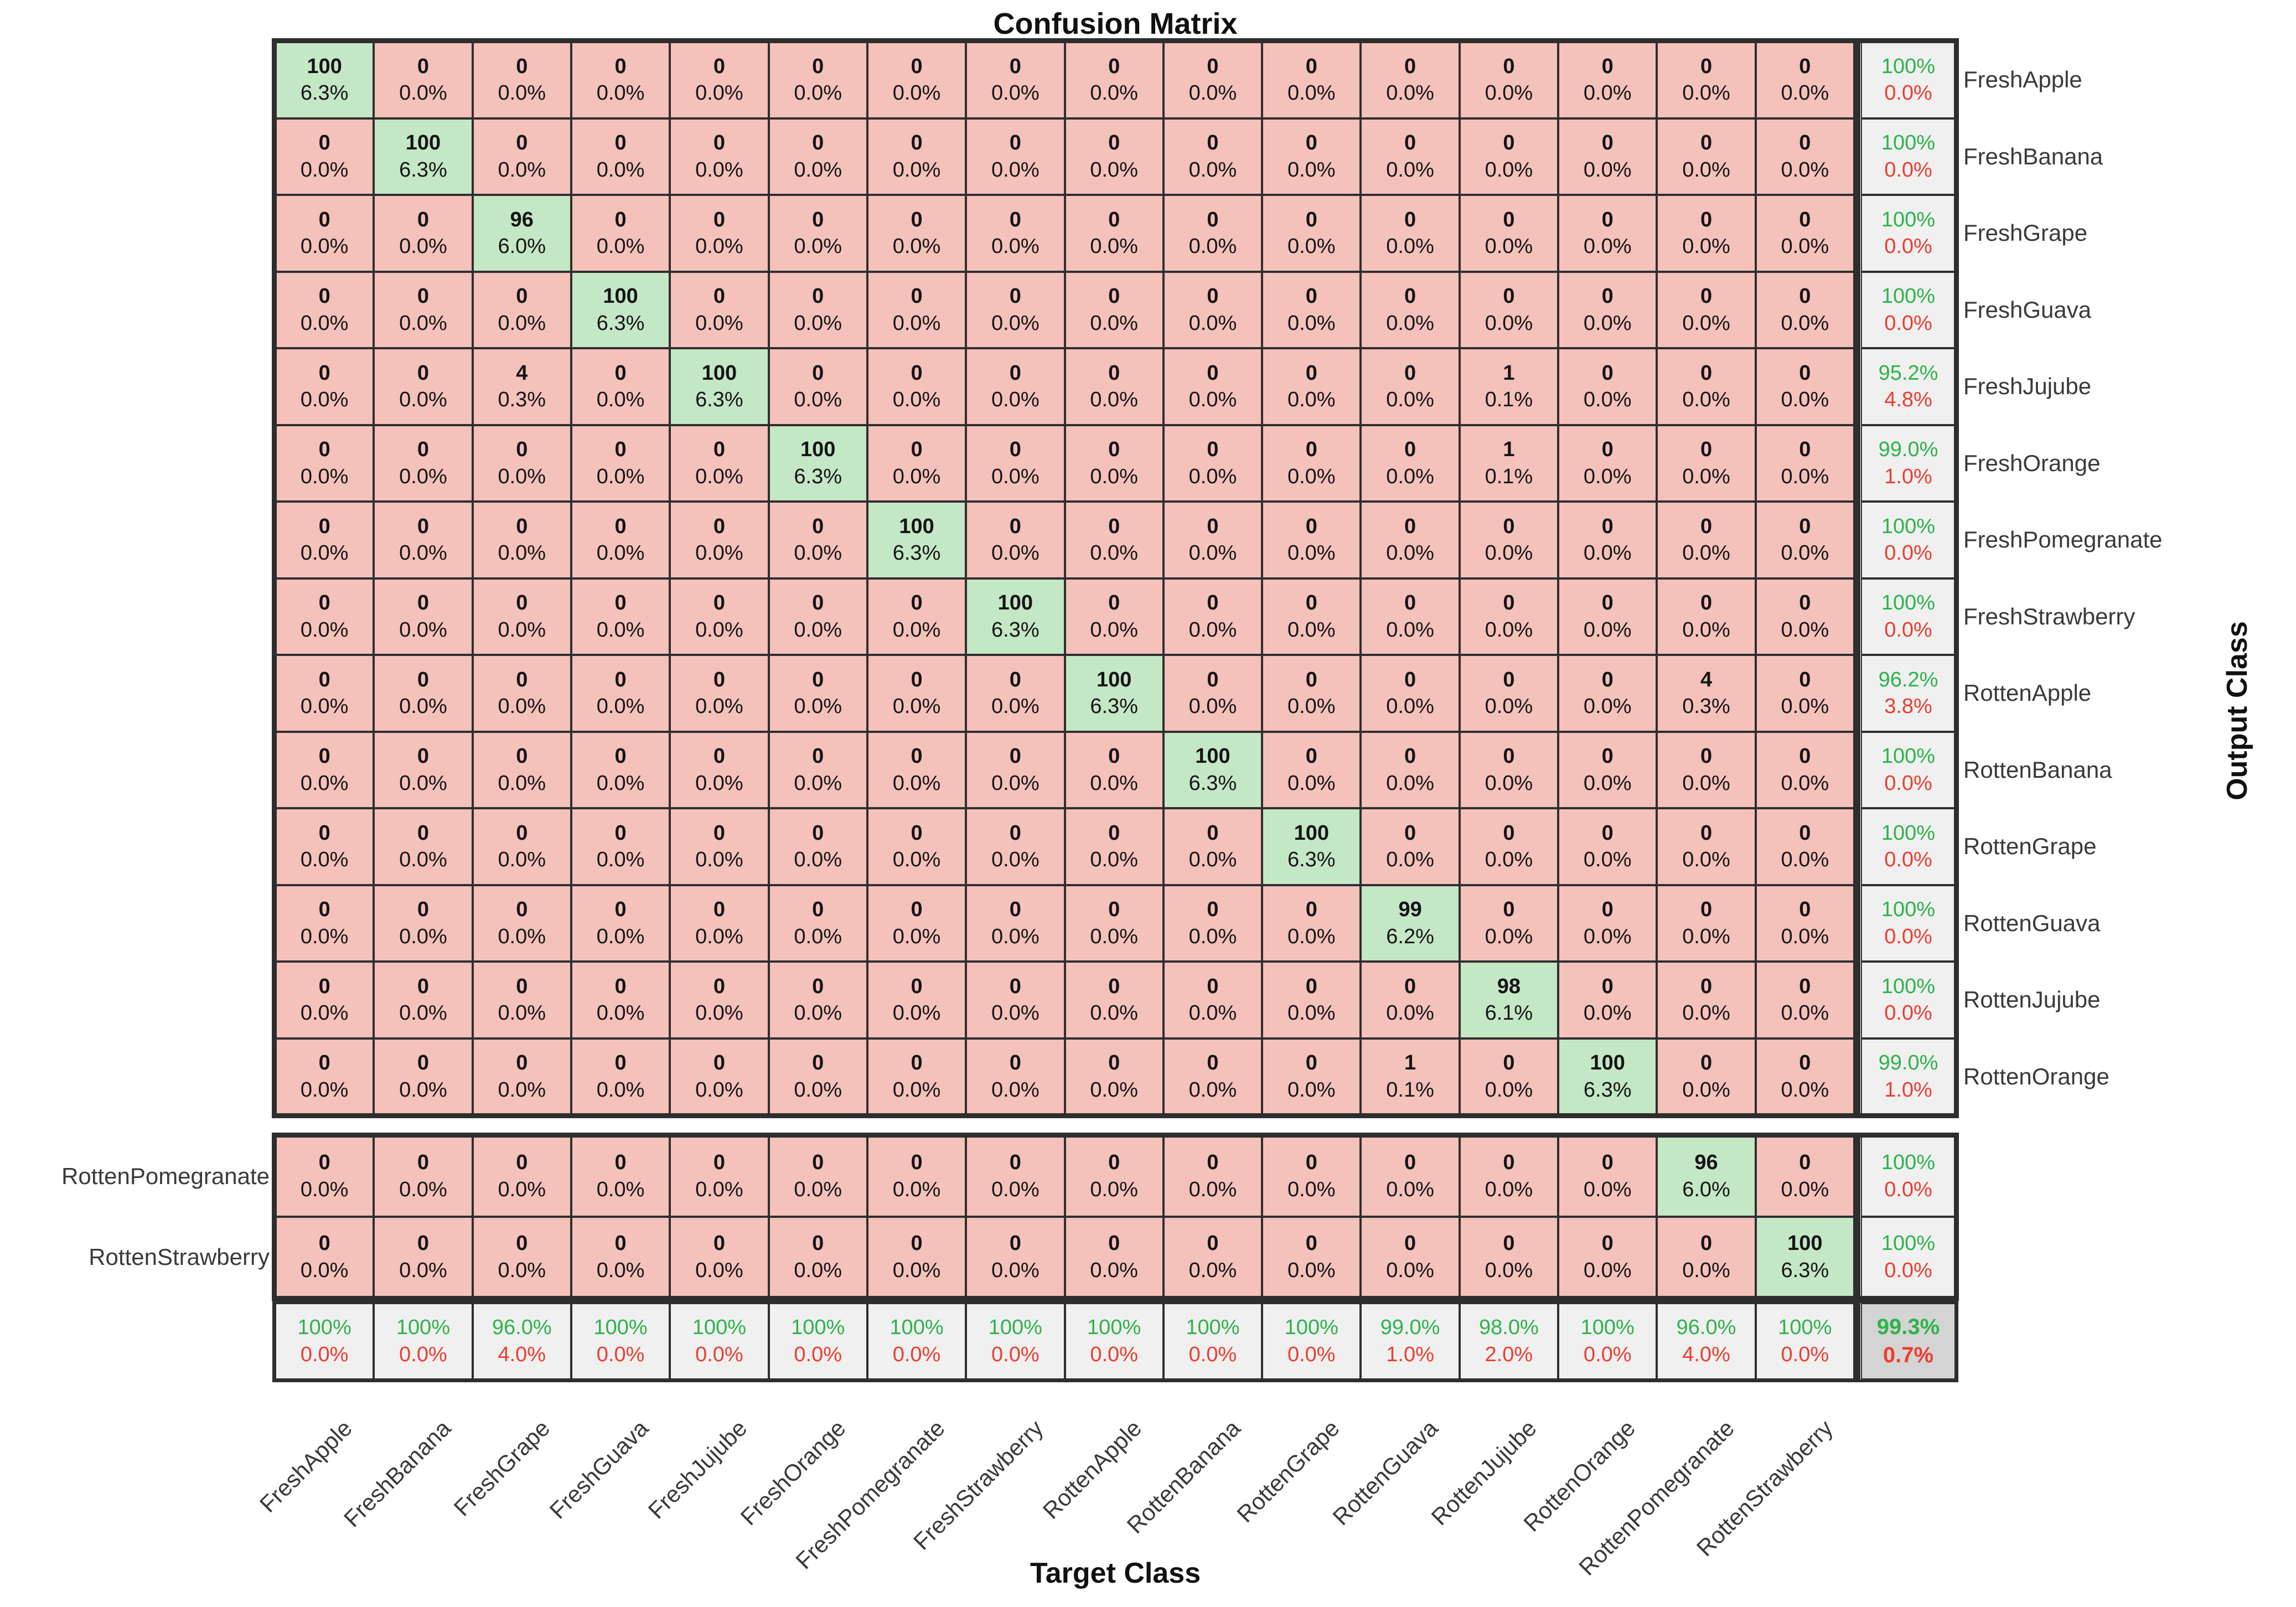 The width and height of the screenshot is (2296, 1607). Describe the element at coordinates (1804, 1257) in the screenshot. I see `matrix-cell: 100 6.3%` at that location.